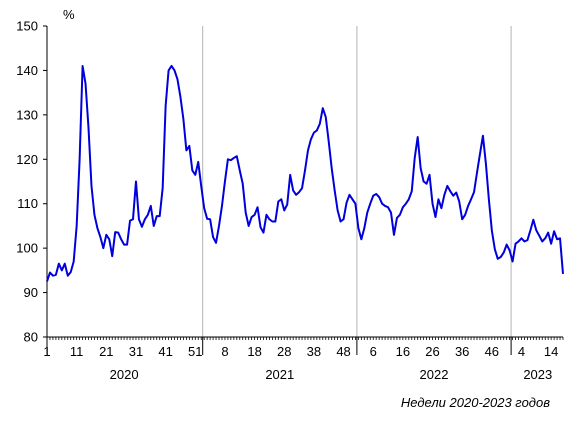 The width and height of the screenshot is (579, 421). Describe the element at coordinates (551, 351) in the screenshot. I see `x-tick-label: 14` at that location.